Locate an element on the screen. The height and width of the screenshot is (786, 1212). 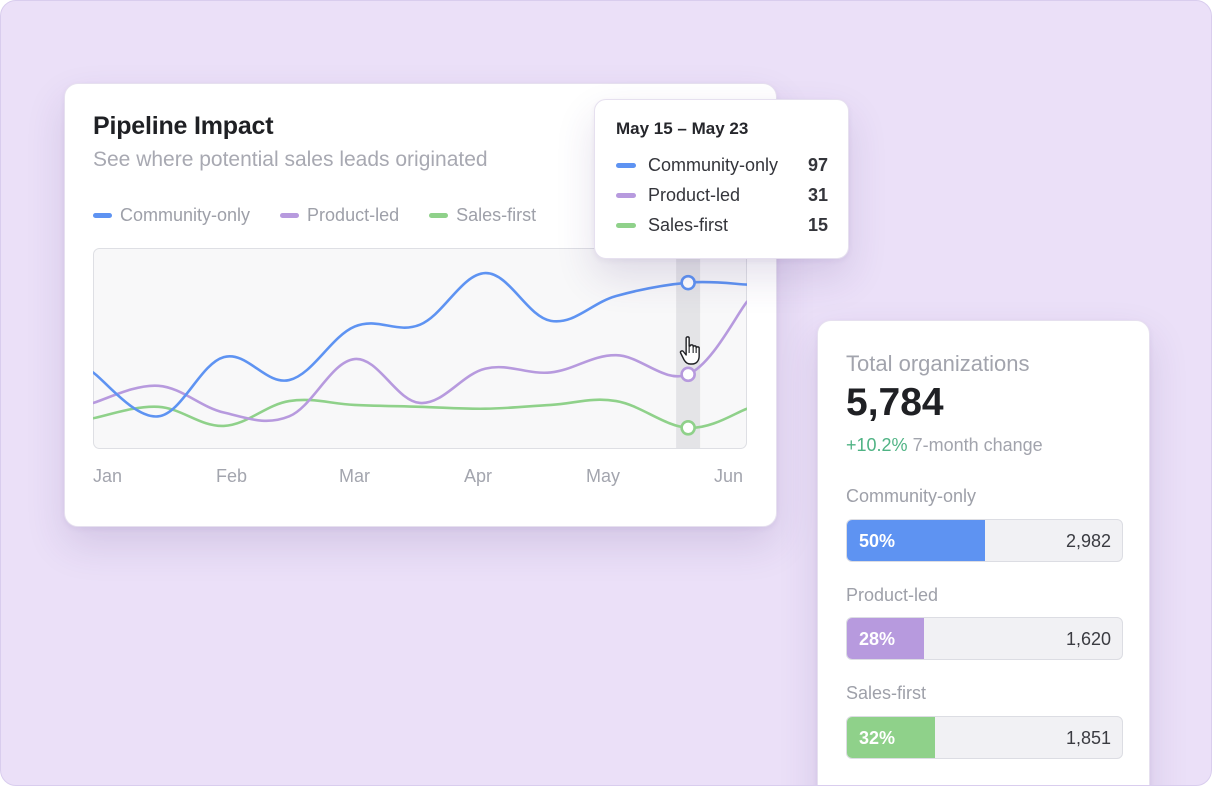
tooltip-row-community-only: Community-only 97 is located at coordinates (722, 165).